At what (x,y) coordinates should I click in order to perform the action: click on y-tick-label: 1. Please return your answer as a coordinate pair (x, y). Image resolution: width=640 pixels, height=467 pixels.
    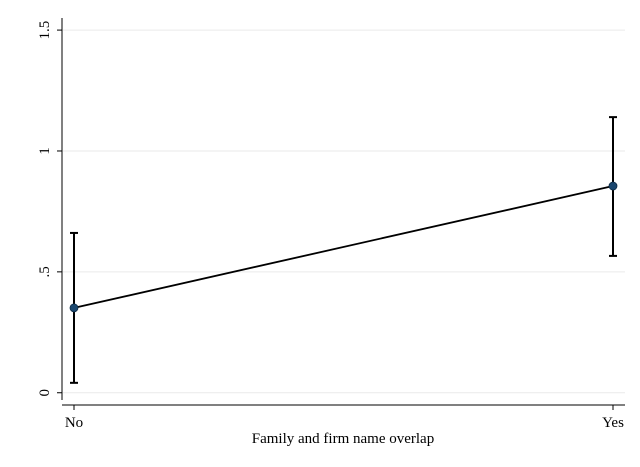
    Looking at the image, I should click on (45, 151).